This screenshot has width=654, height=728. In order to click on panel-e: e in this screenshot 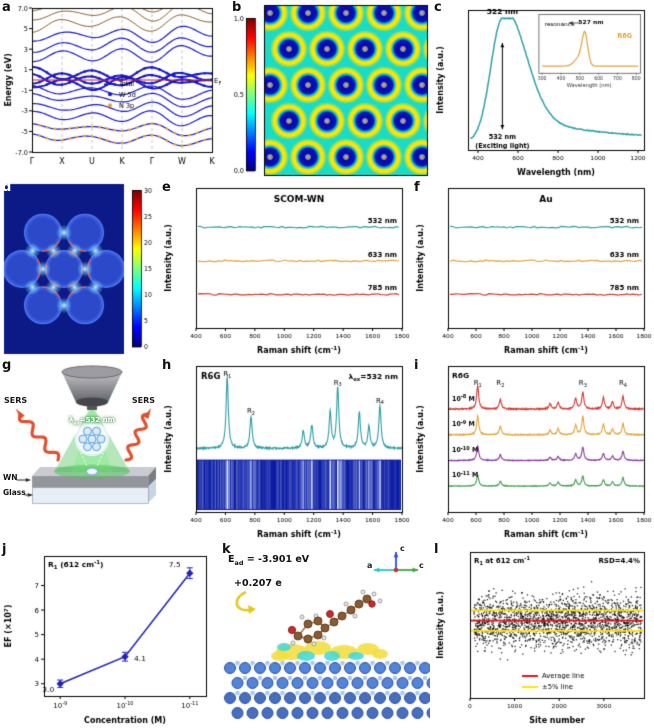, I will do `click(286, 268)`.